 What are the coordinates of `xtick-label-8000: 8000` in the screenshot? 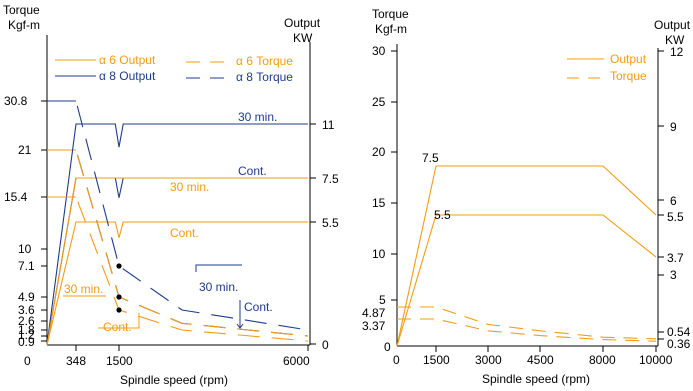 It's located at (602, 360).